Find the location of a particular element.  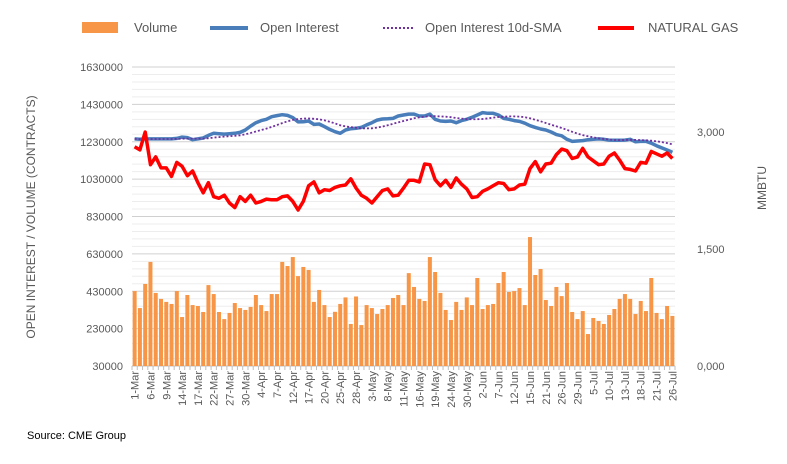

legend-label-sma: Open Interest 10d-SMA is located at coordinates (493, 27).